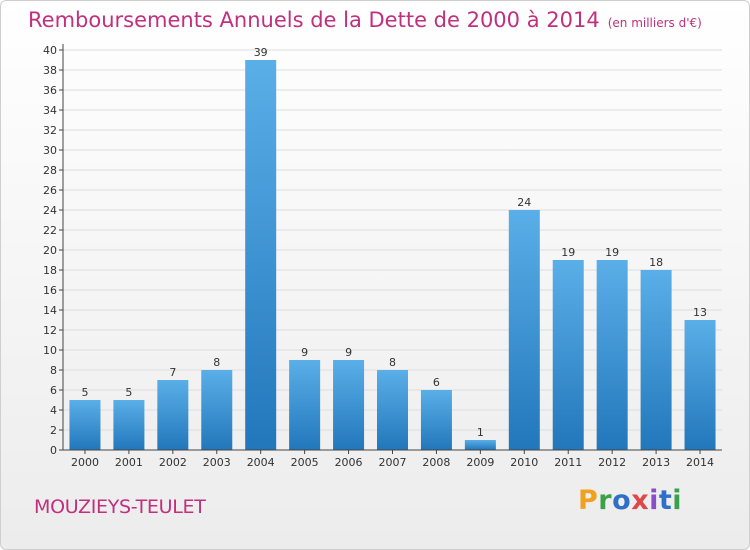  What do you see at coordinates (524, 202) in the screenshot?
I see `bar-value-label: 24` at bounding box center [524, 202].